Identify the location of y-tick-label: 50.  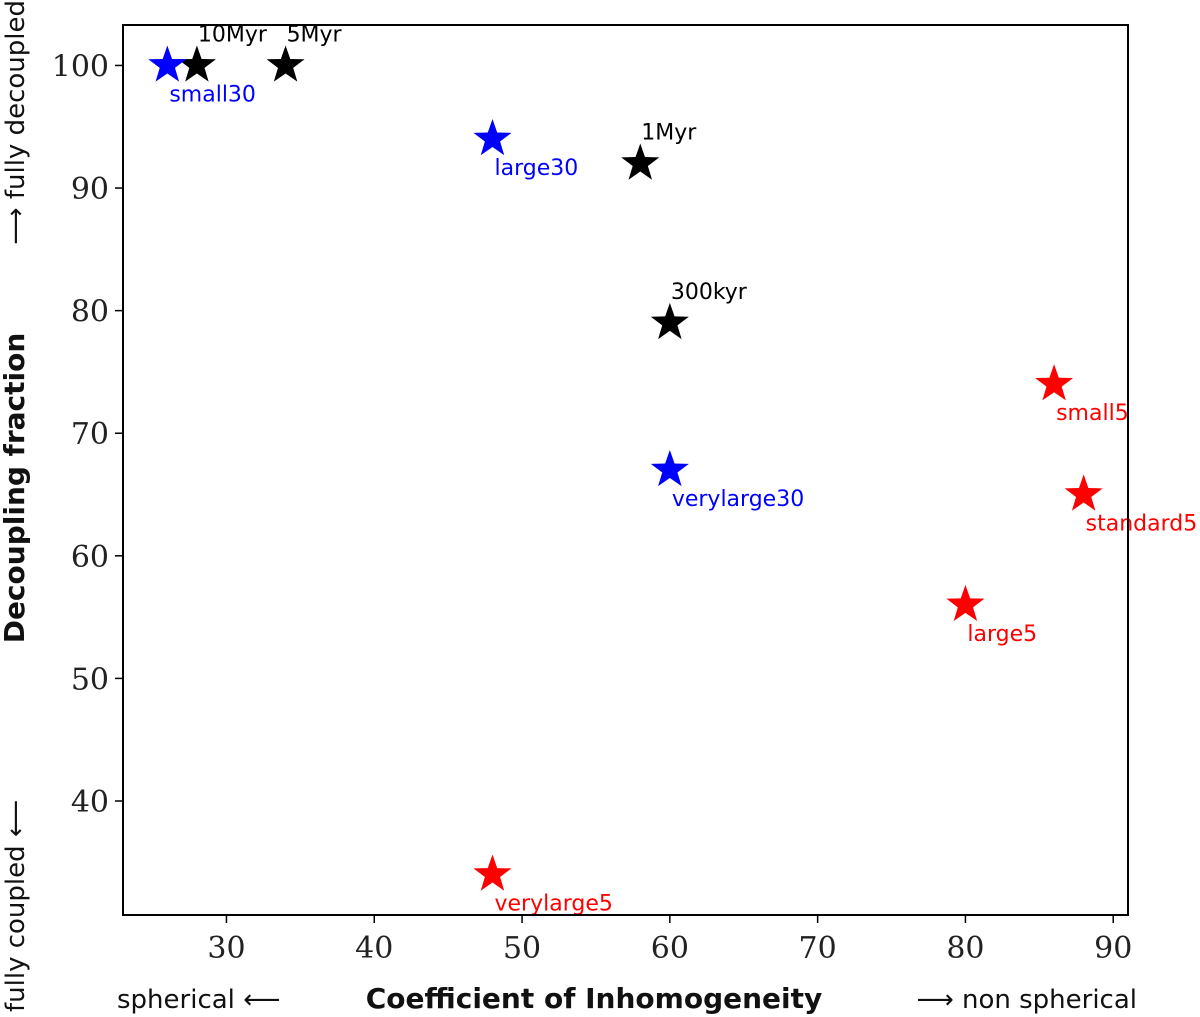
(90, 679).